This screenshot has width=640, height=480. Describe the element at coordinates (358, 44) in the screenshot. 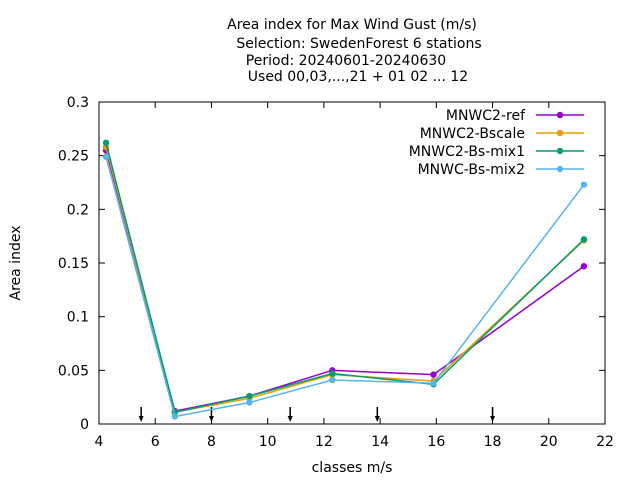

I see `title-line-2: Selection: SwedenForest 6 stations` at that location.